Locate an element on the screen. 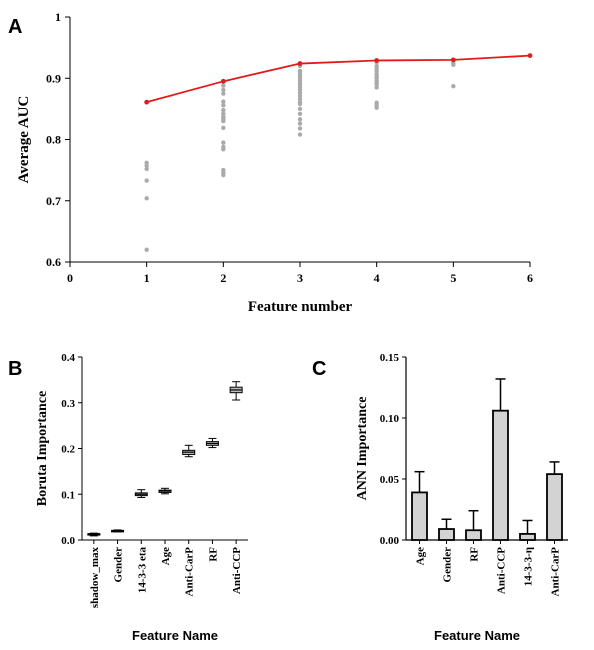 The image size is (594, 650). x-tick-label: 6 is located at coordinates (530, 278).